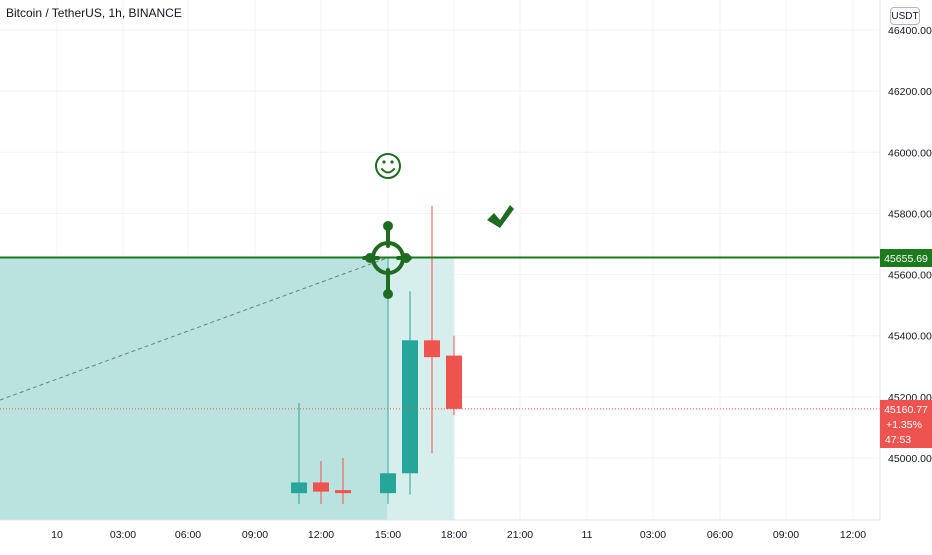 The image size is (932, 555). What do you see at coordinates (910, 92) in the screenshot?
I see `price-tick-label: 46200.00` at bounding box center [910, 92].